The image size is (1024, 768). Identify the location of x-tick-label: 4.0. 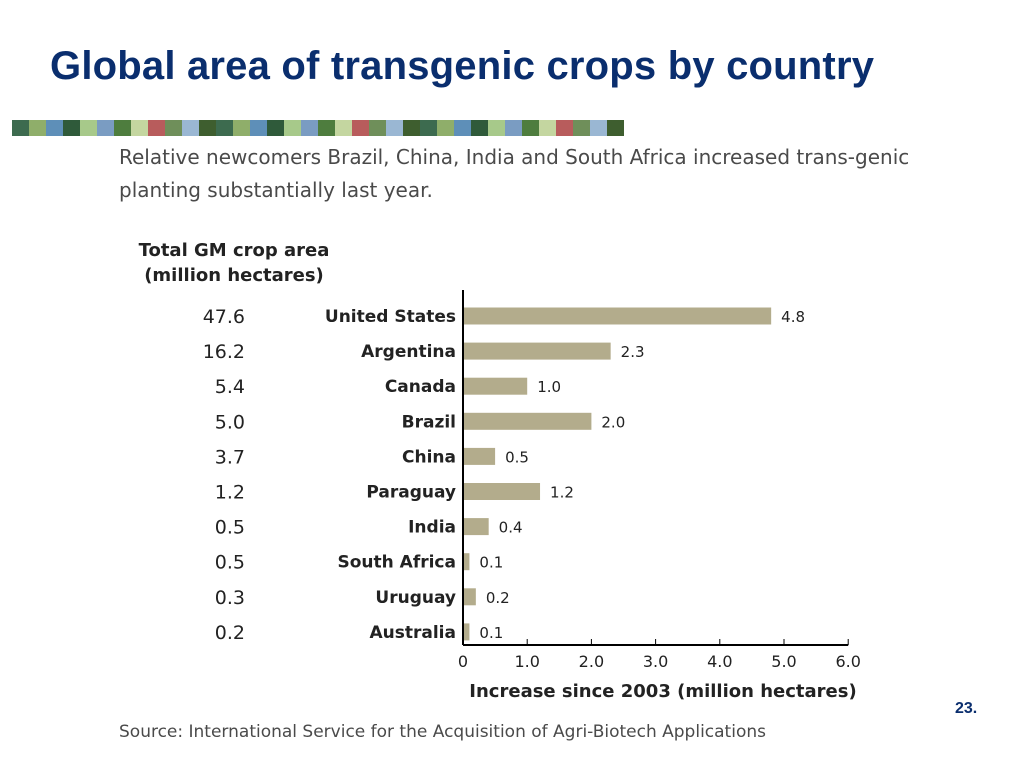
(719, 661).